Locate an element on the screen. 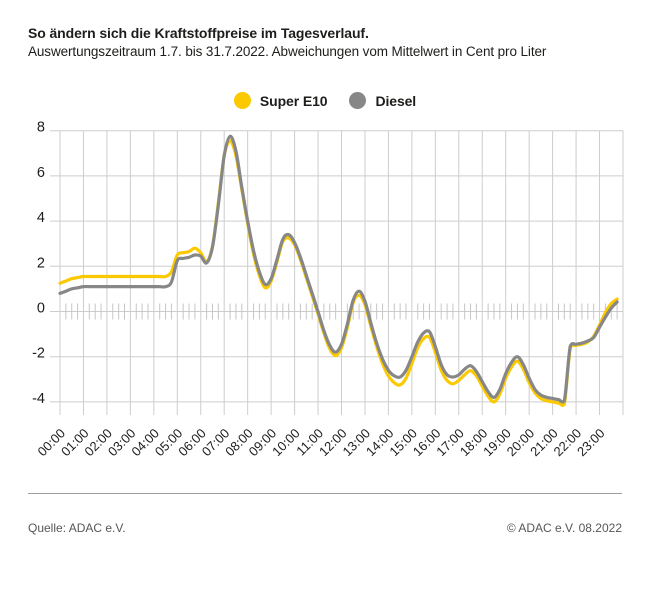  y-axis-label: -4 is located at coordinates (38, 399).